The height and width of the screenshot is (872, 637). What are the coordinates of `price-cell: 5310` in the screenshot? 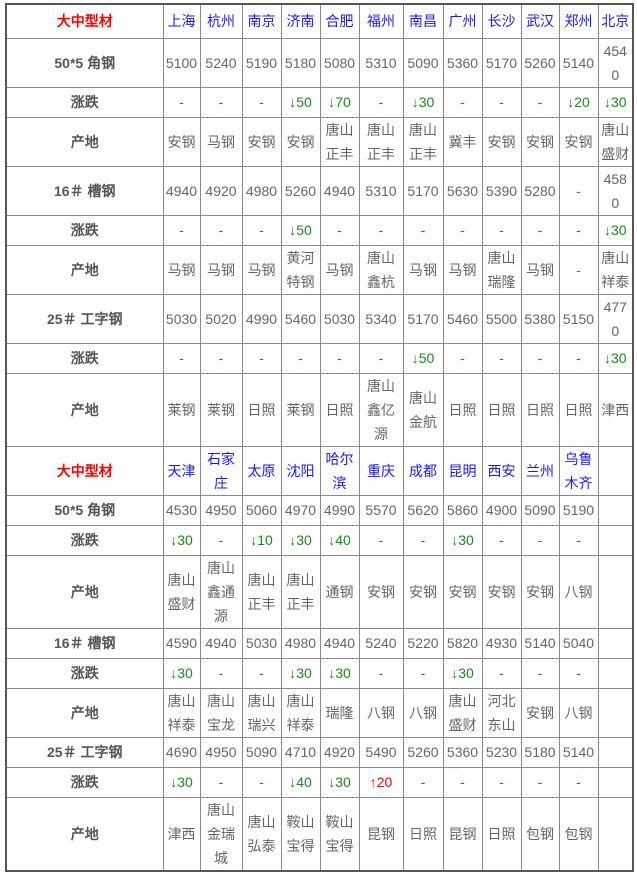 It's located at (381, 190).